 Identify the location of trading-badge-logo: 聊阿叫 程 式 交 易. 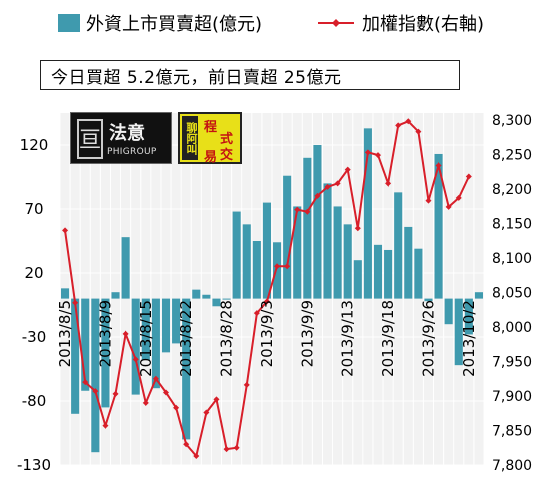
(210, 138).